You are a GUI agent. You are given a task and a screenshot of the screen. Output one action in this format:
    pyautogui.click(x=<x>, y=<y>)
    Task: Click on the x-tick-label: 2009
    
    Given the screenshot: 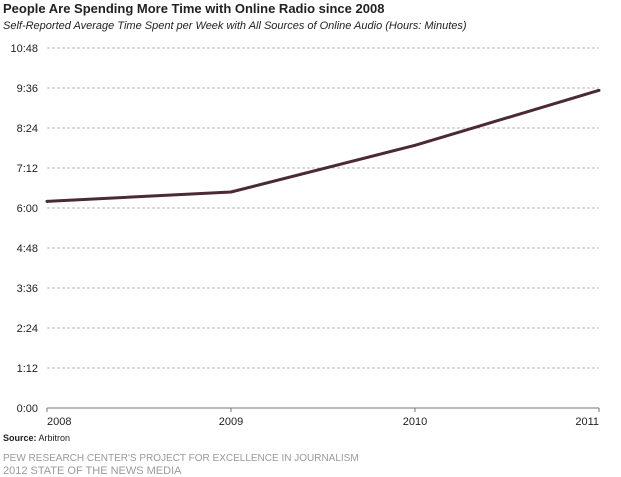 What is the action you would take?
    pyautogui.click(x=231, y=422)
    